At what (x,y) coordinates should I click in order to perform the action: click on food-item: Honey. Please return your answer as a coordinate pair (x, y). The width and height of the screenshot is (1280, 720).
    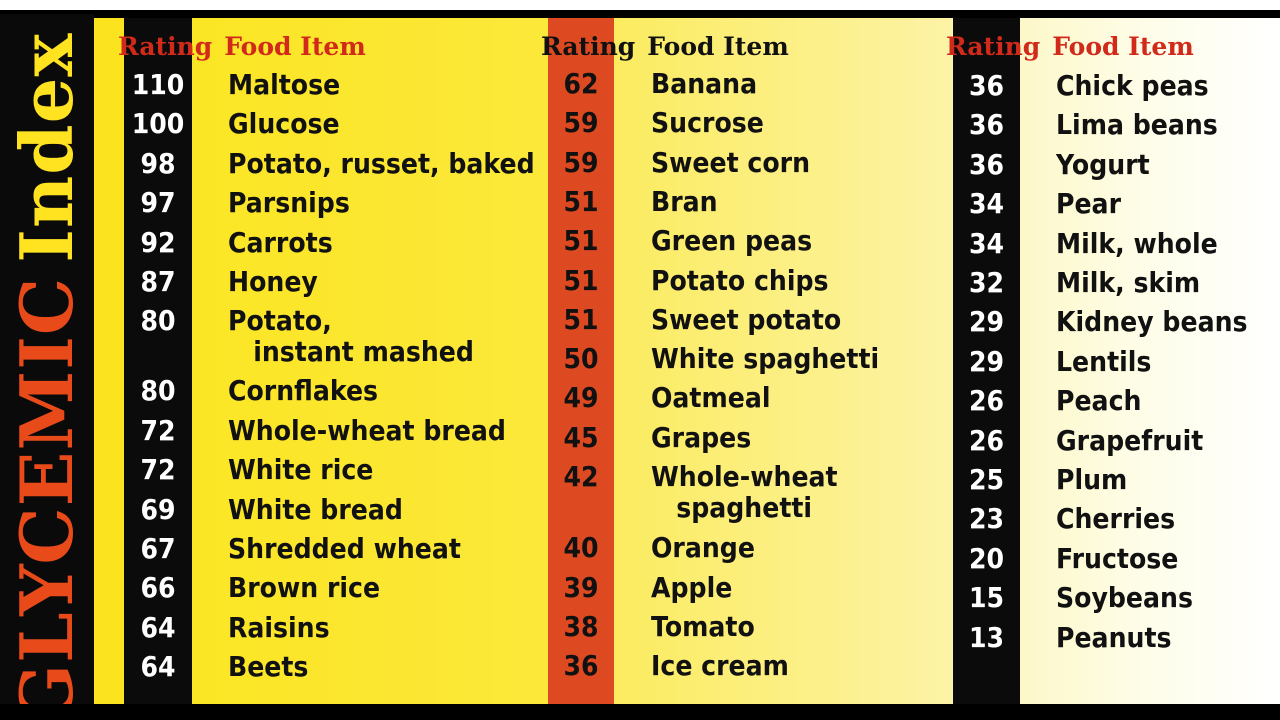
    Looking at the image, I should click on (273, 282).